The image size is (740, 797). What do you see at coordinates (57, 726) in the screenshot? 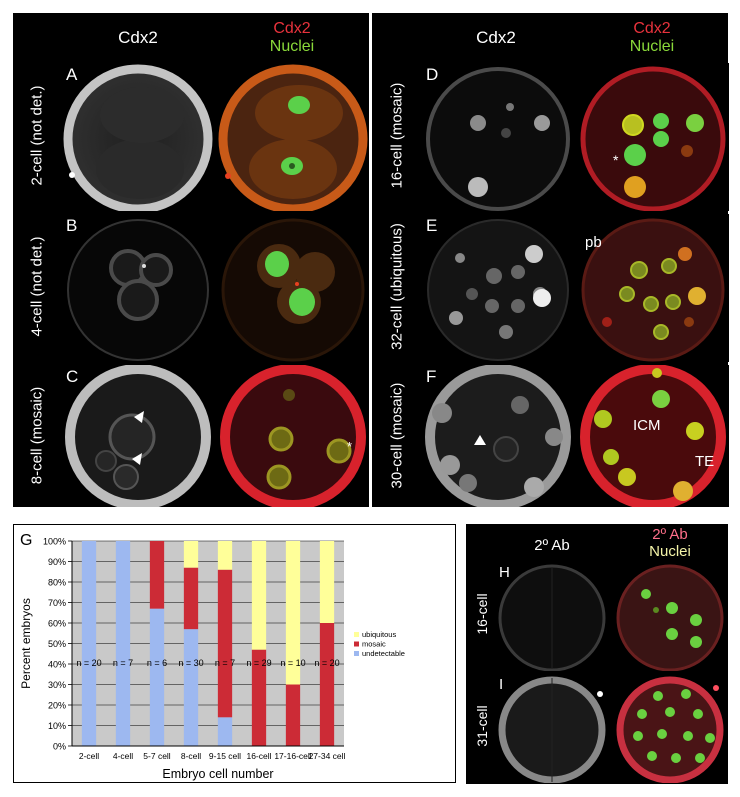
I see `y-tick-label: 10%` at bounding box center [57, 726].